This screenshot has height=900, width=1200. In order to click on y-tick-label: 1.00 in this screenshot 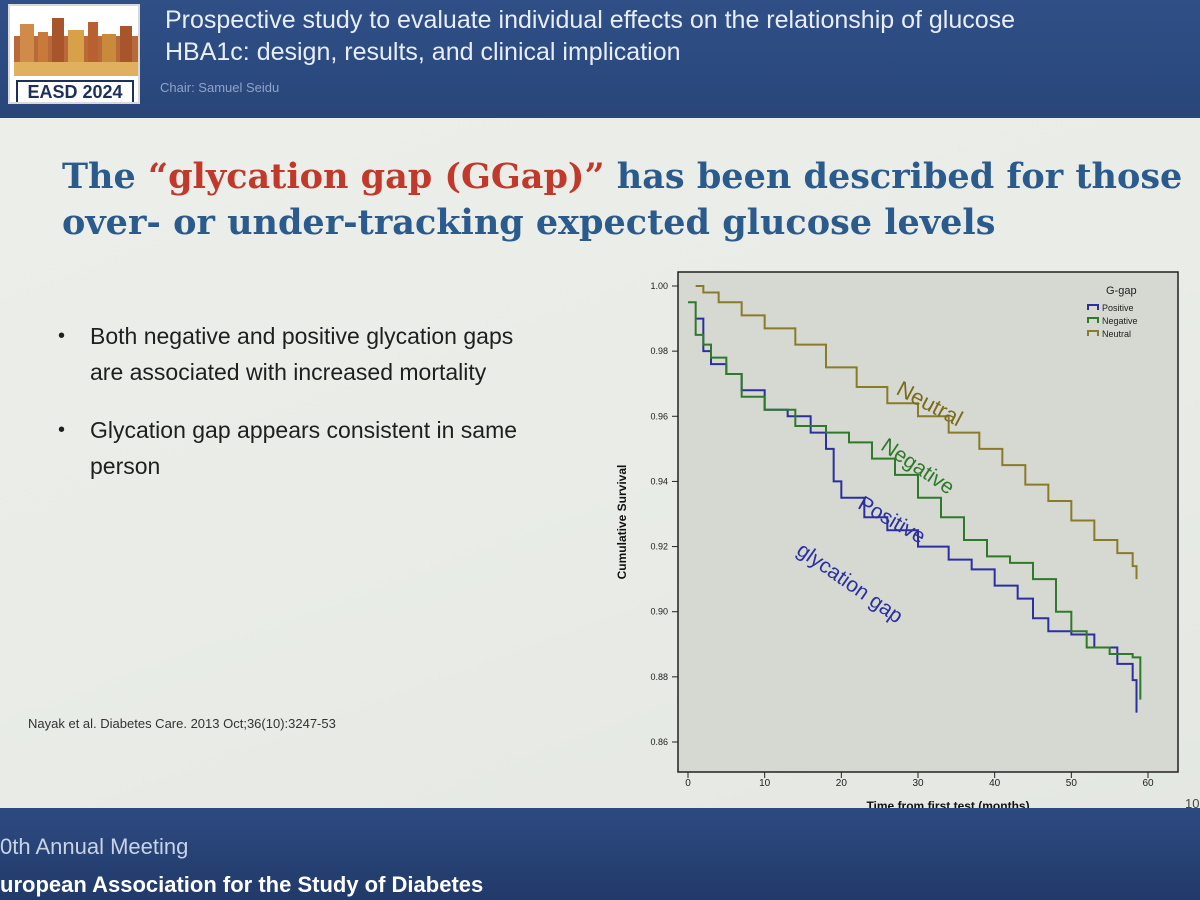, I will do `click(659, 286)`.